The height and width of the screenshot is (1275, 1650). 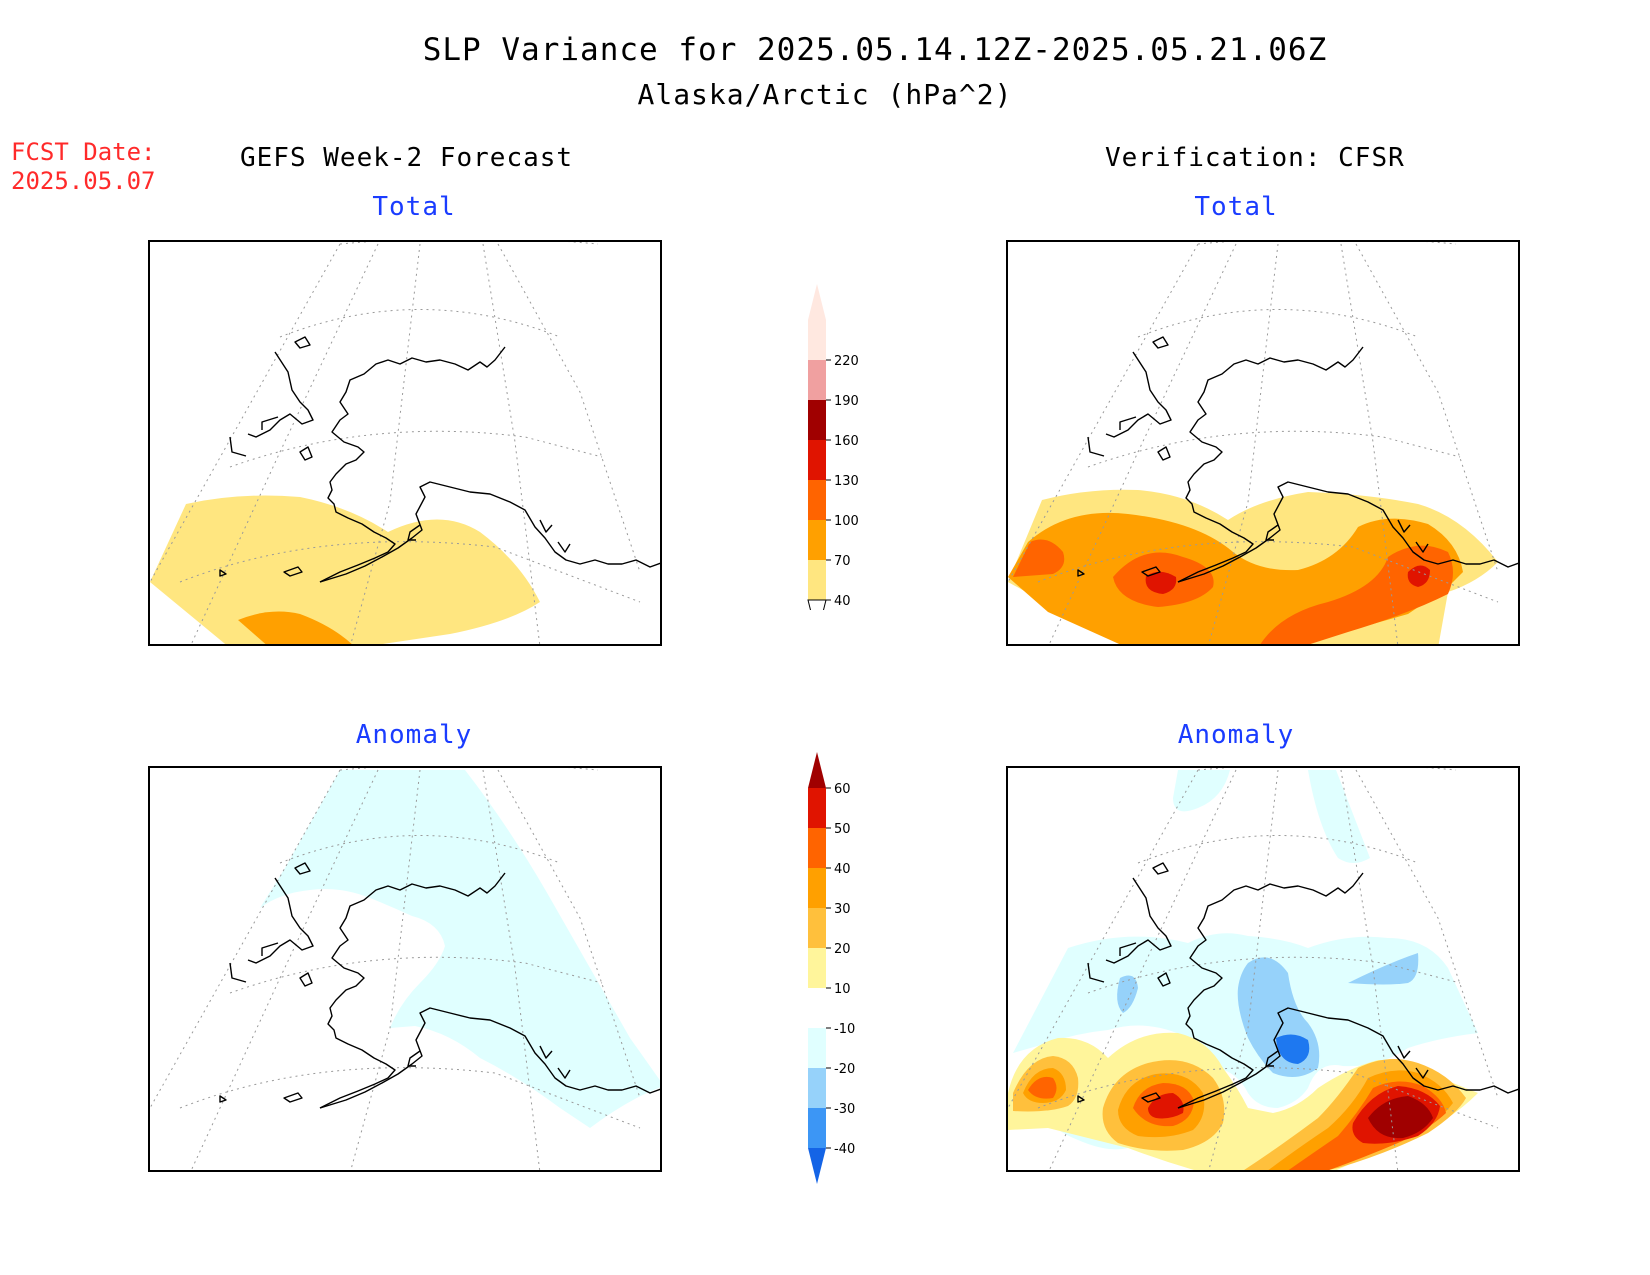 I want to click on colorbar-tick-label: -30, so click(x=844, y=1109).